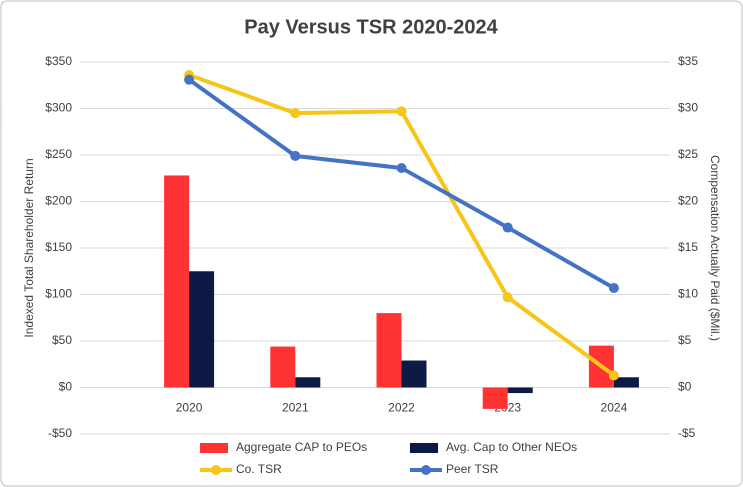 This screenshot has width=743, height=487. I want to click on y2-tick-label: $25, so click(688, 154).